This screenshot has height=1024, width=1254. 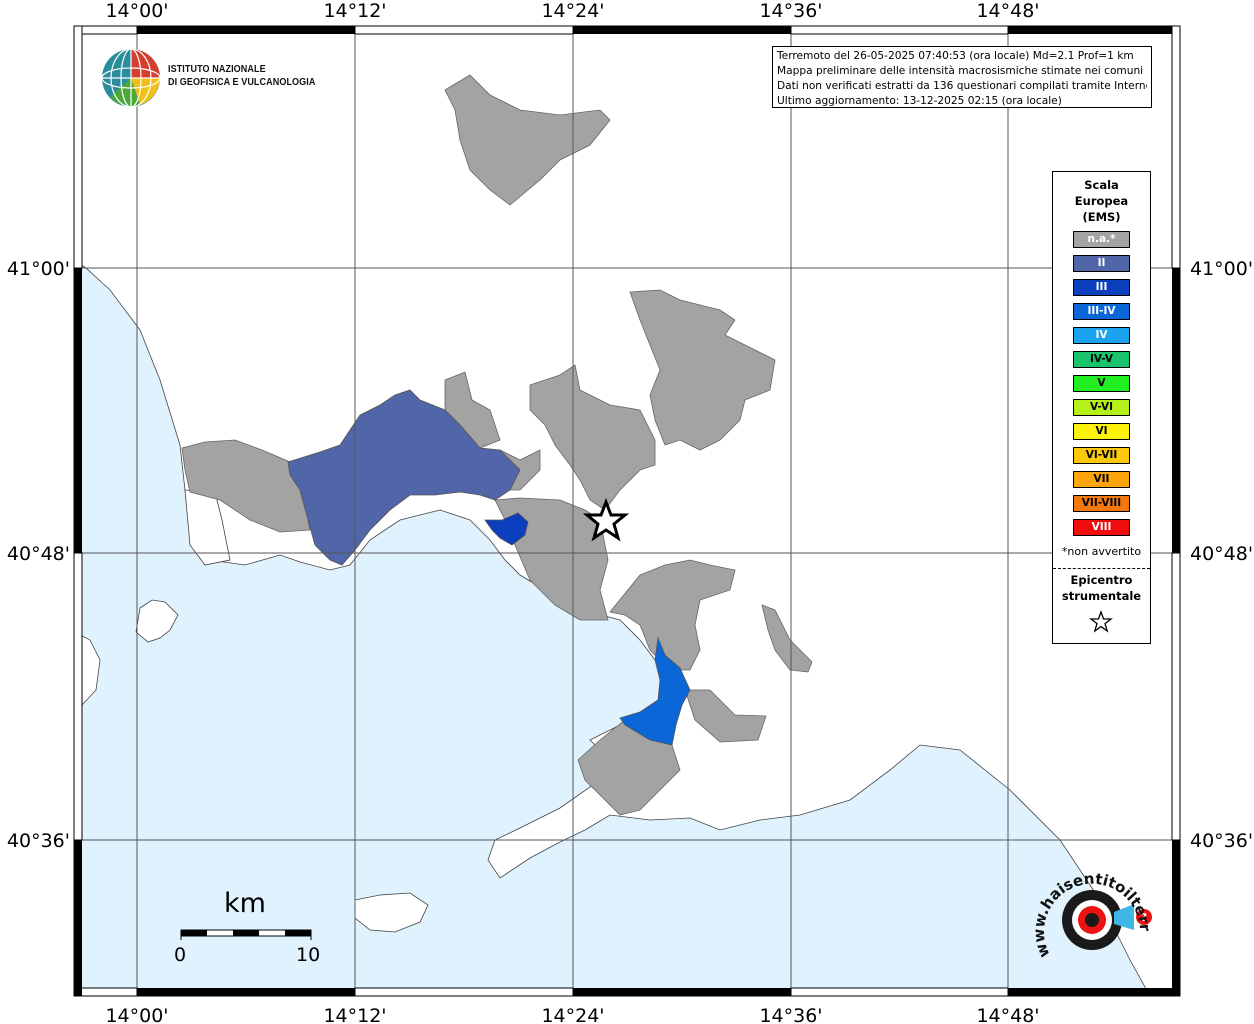 What do you see at coordinates (1101, 580) in the screenshot?
I see `legend-epi-1: Epicentro` at bounding box center [1101, 580].